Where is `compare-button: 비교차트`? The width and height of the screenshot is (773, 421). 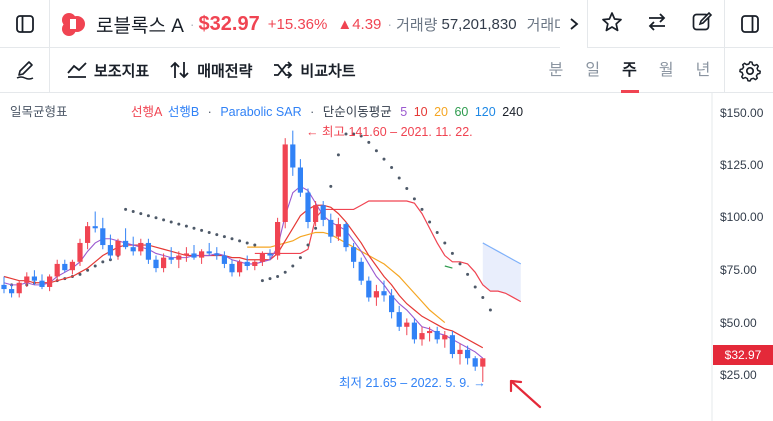 compare-button: 비교차트 is located at coordinates (313, 70).